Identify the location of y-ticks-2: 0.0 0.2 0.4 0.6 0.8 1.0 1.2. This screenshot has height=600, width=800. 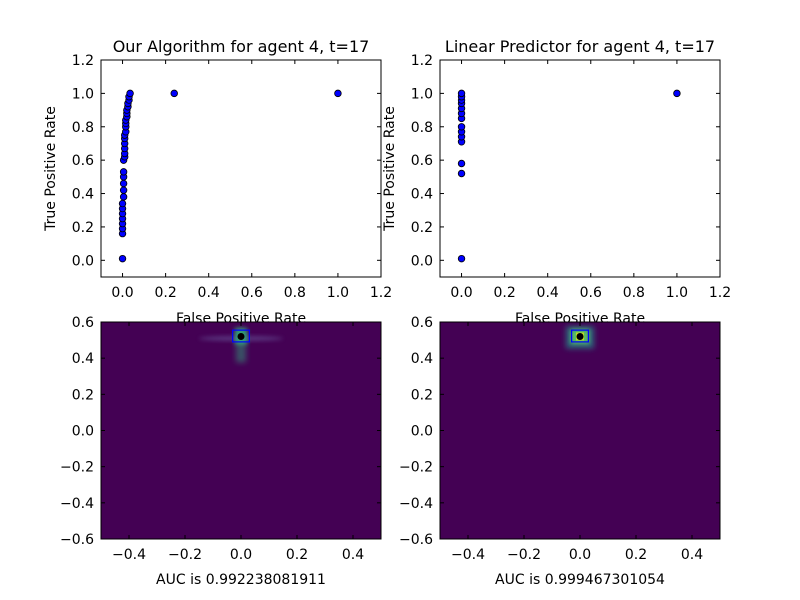
(565, 161).